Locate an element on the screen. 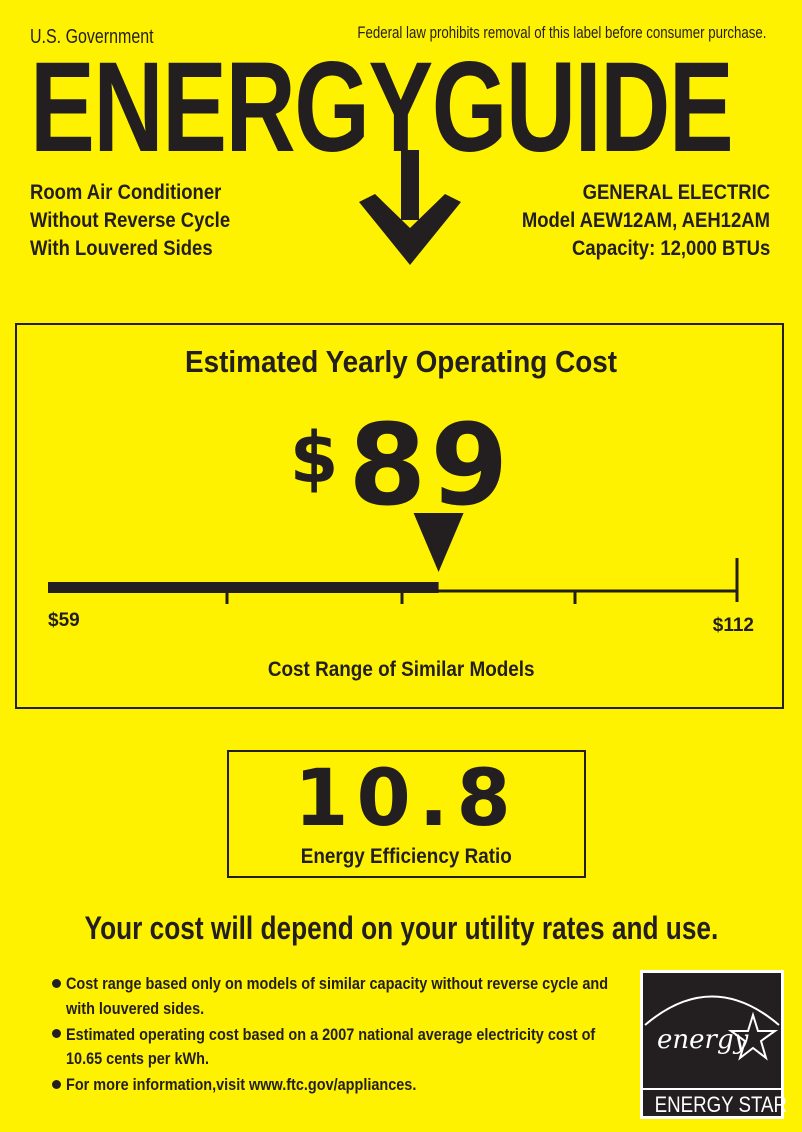  operating-cost-value: $89 is located at coordinates (401, 466).